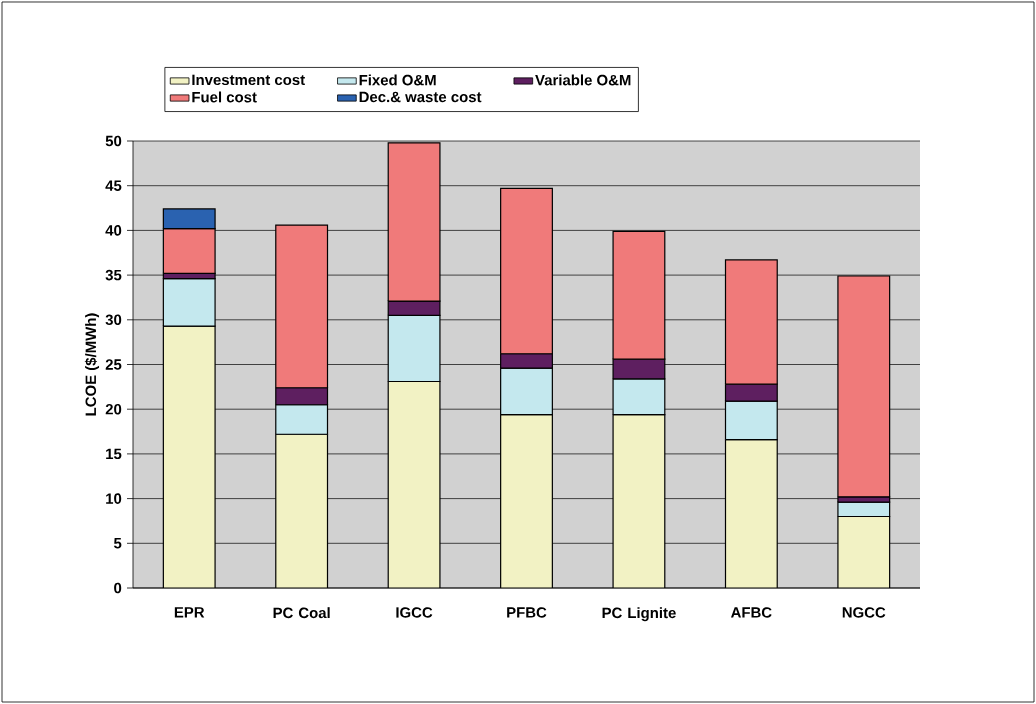 This screenshot has height=704, width=1036. I want to click on y-tick-label: 5, so click(117, 543).